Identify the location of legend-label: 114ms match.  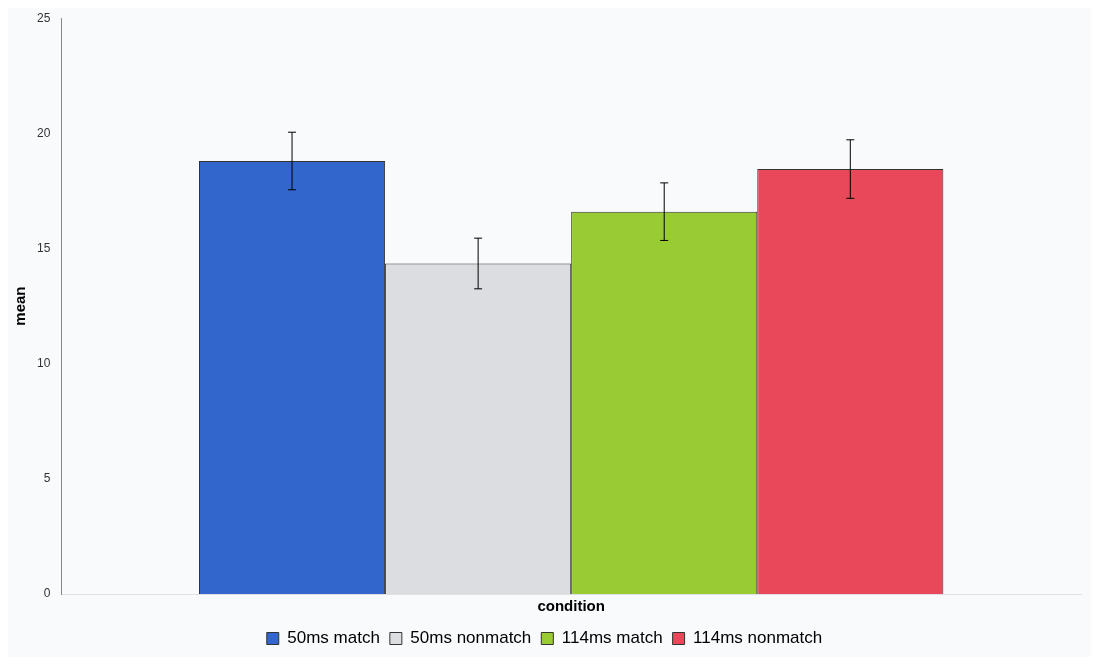
(612, 638).